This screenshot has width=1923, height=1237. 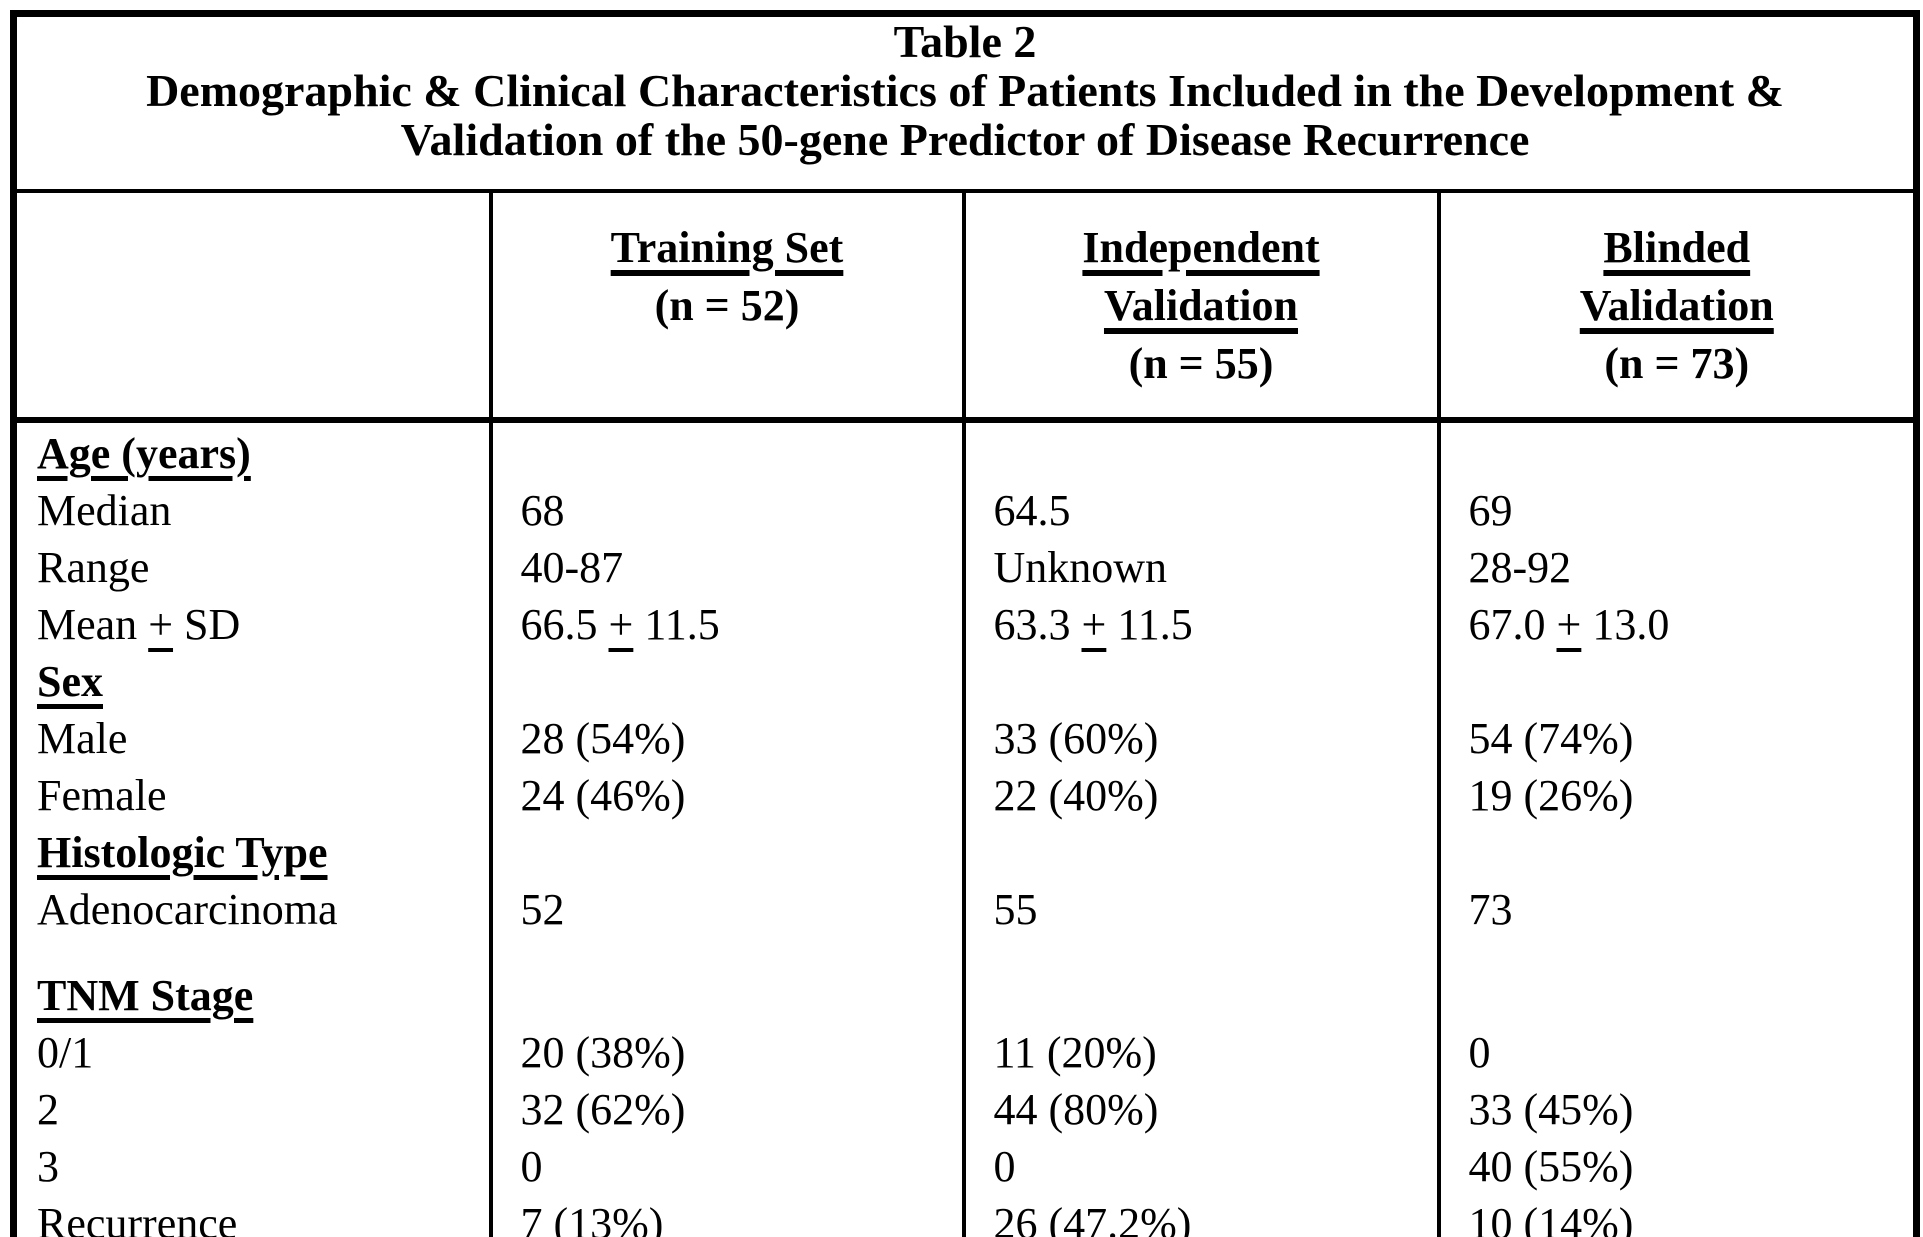 What do you see at coordinates (137, 1218) in the screenshot?
I see `row-label: Recurrence` at bounding box center [137, 1218].